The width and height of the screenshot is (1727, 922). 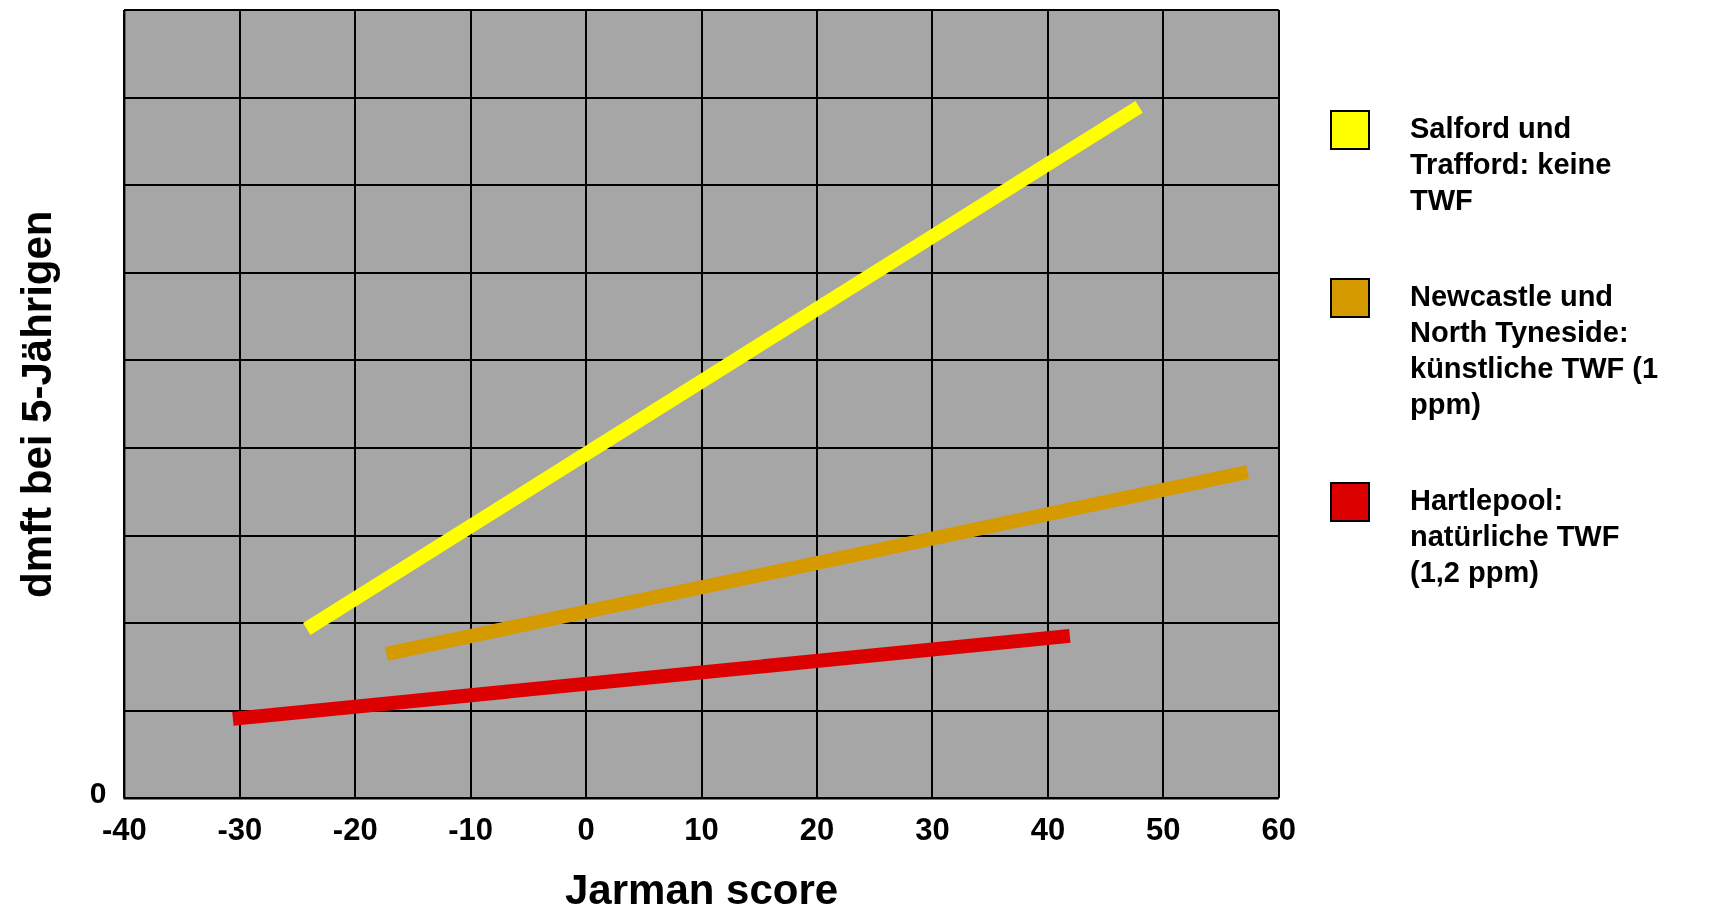 What do you see at coordinates (36, 404) in the screenshot?
I see `y-axis-title: dmft bei 5-Jährigen` at bounding box center [36, 404].